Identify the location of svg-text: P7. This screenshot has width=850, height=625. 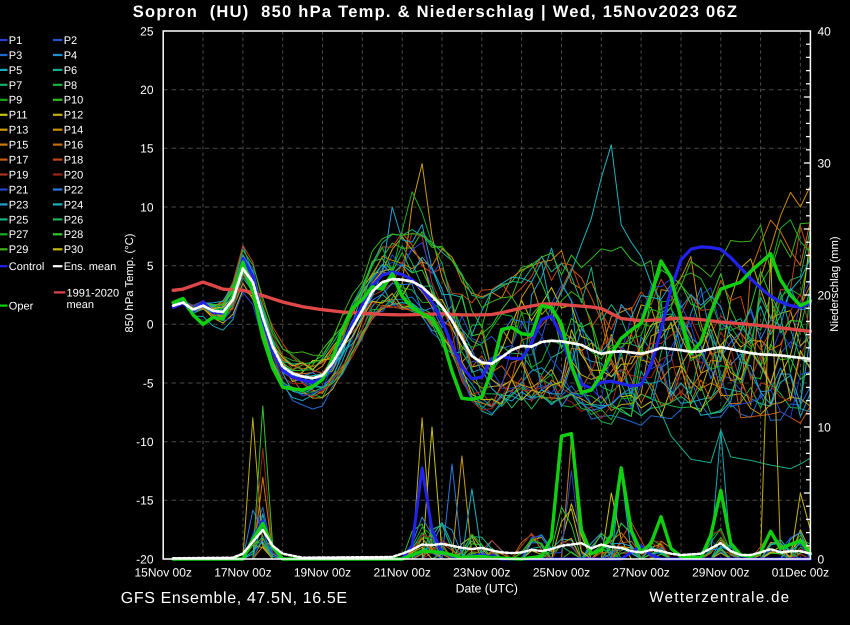
(15, 86).